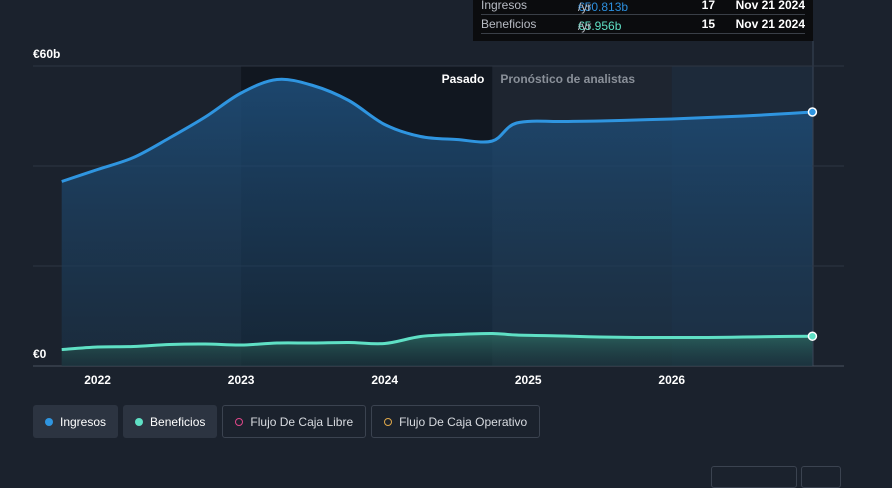  What do you see at coordinates (708, 6) in the screenshot?
I see `tooltip-analyst-count: 17` at bounding box center [708, 6].